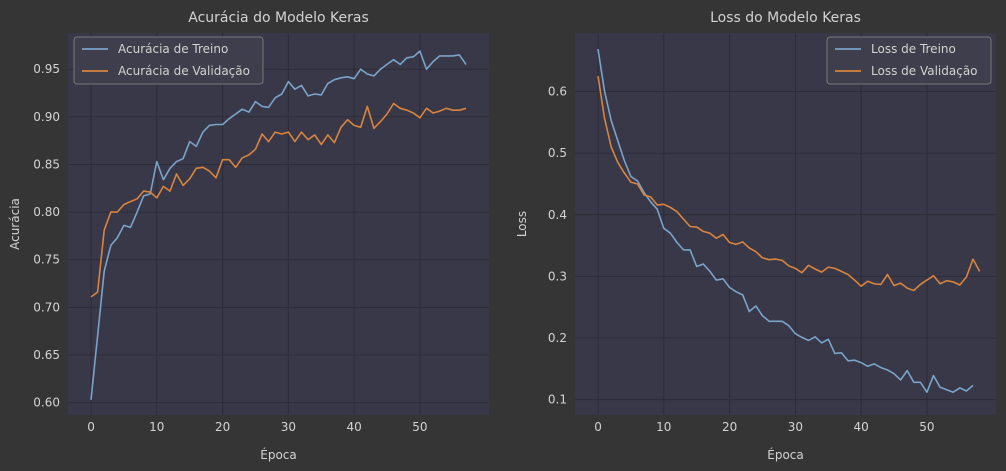 Image resolution: width=1006 pixels, height=471 pixels. I want to click on y-axis-label: Loss, so click(522, 224).